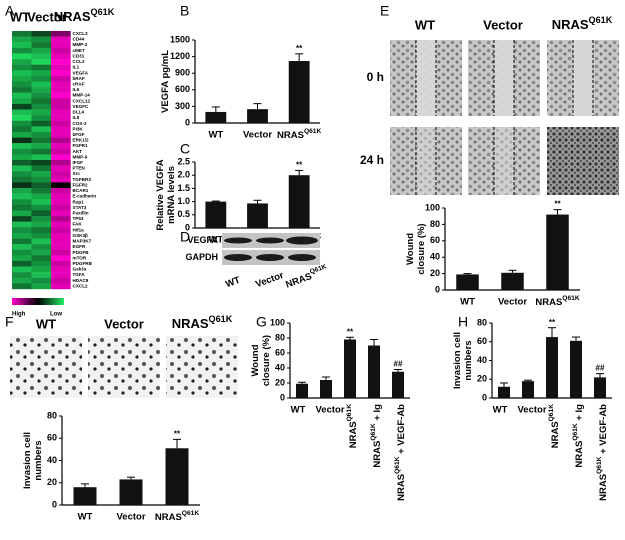 The image size is (625, 540). Describe the element at coordinates (182, 106) in the screenshot. I see `y-tick-label: 300` at that location.